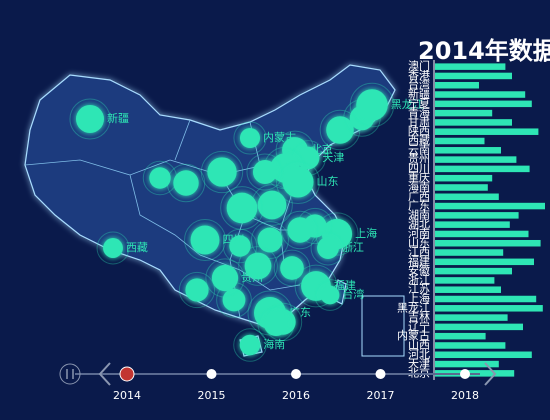 This screenshot has width=550, height=420. What do you see at coordinates (465, 395) in the screenshot?
I see `timeline-label: 2018` at bounding box center [465, 395].